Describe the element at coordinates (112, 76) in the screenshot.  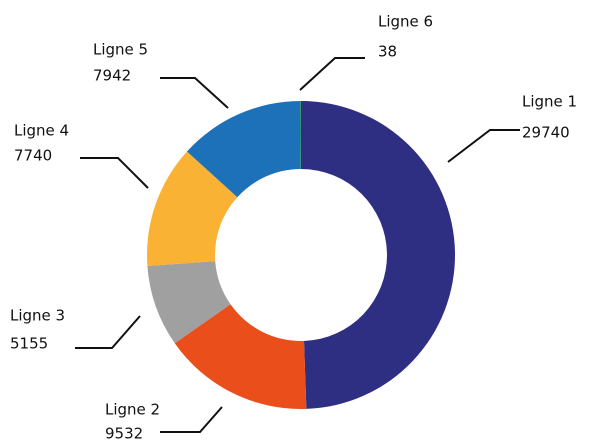
I see `slice-value: 7942` at that location.